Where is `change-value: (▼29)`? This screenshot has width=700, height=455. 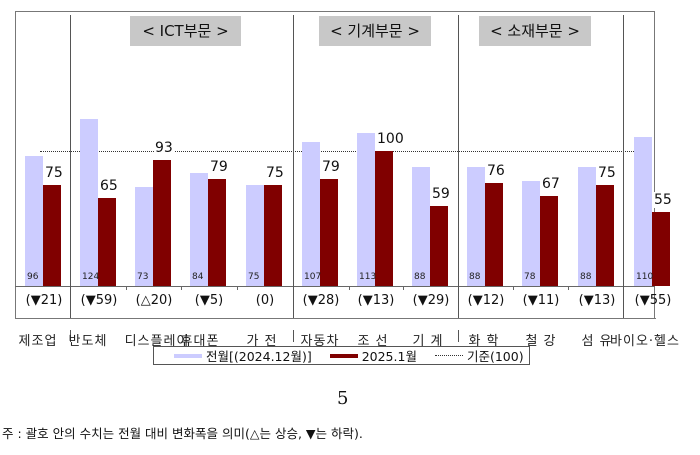
change-value: (▼29) is located at coordinates (431, 300).